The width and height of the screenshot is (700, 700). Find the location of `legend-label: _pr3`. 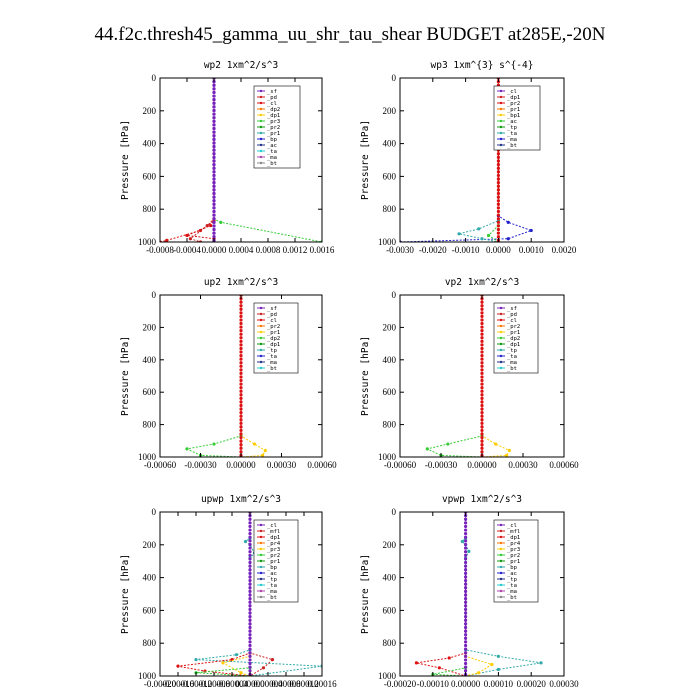

legend-label: _pr3 is located at coordinates (513, 550).